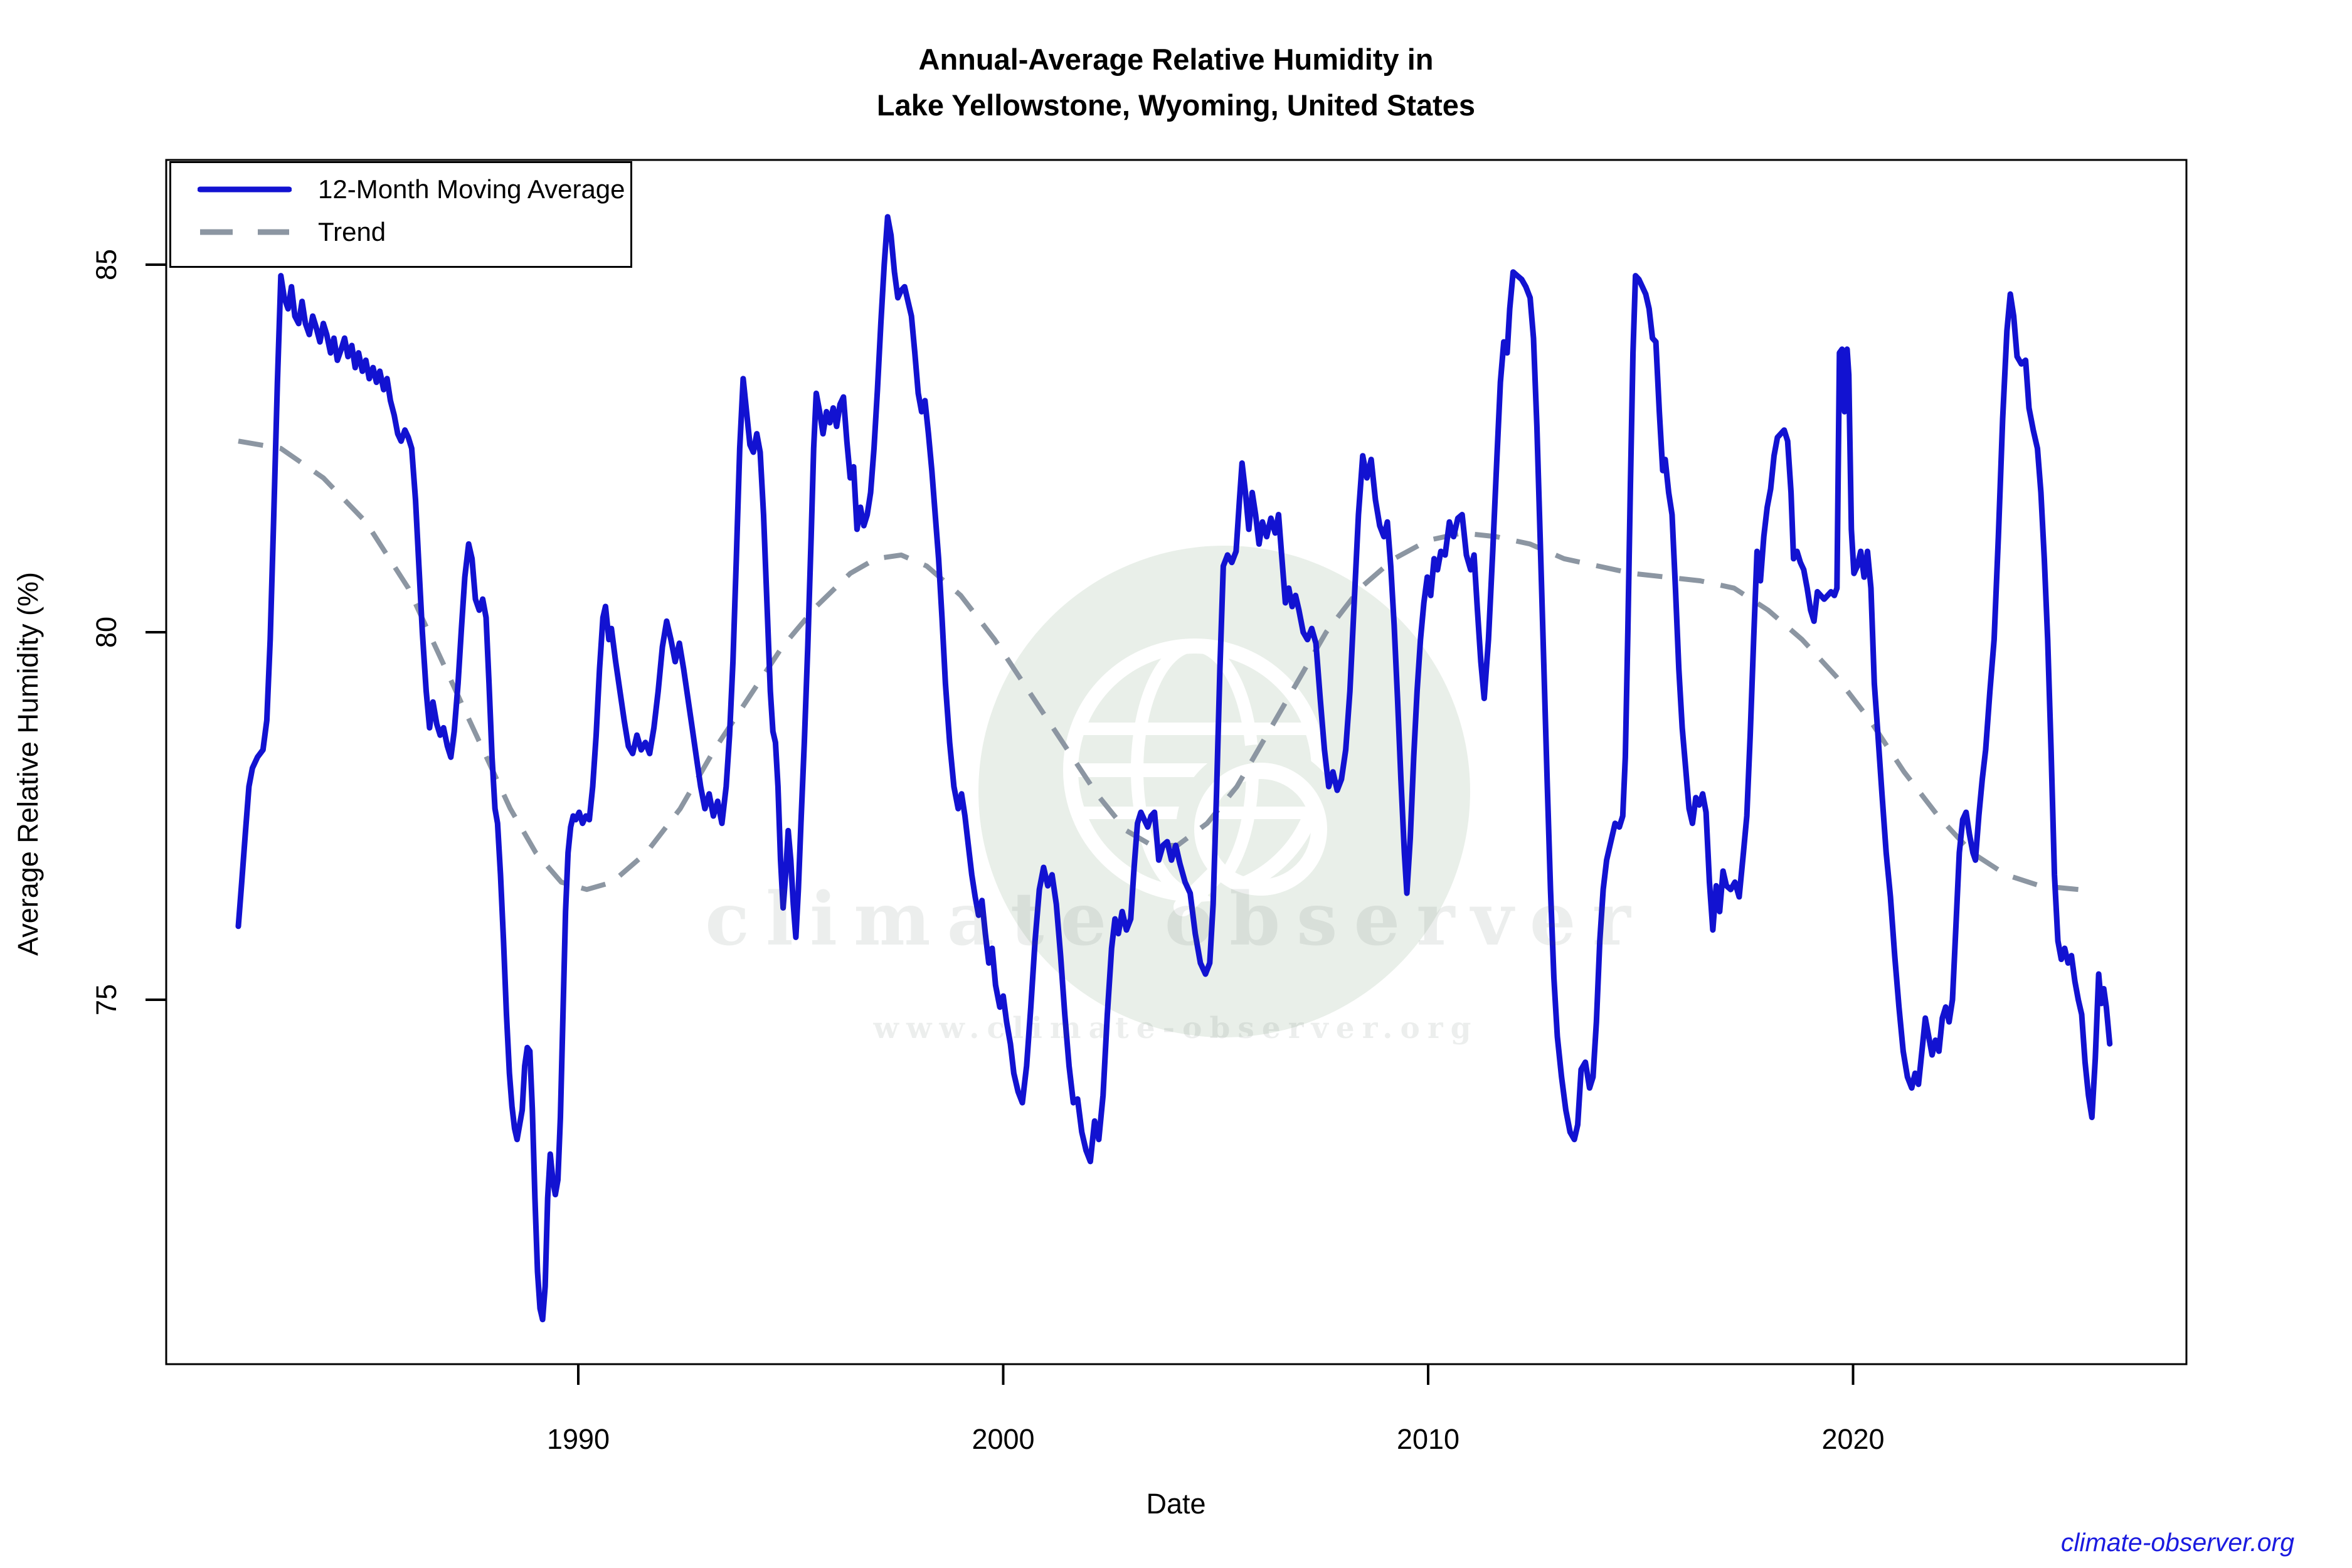 This screenshot has height=1568, width=2352. What do you see at coordinates (106, 999) in the screenshot?
I see `y-tick-label: 75` at bounding box center [106, 999].